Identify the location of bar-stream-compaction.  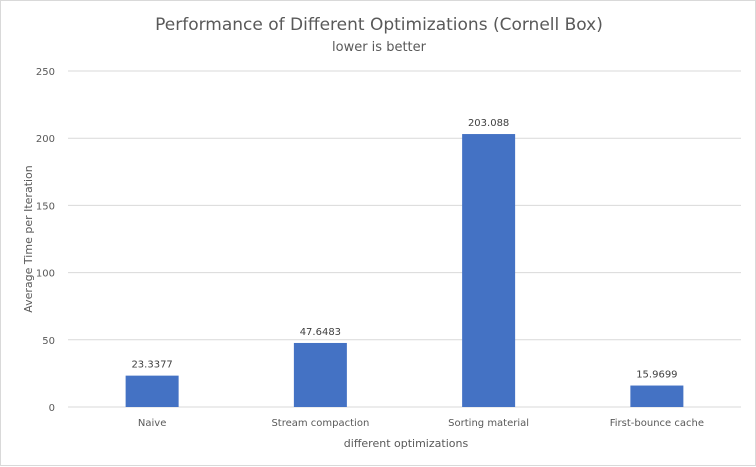
(320, 374).